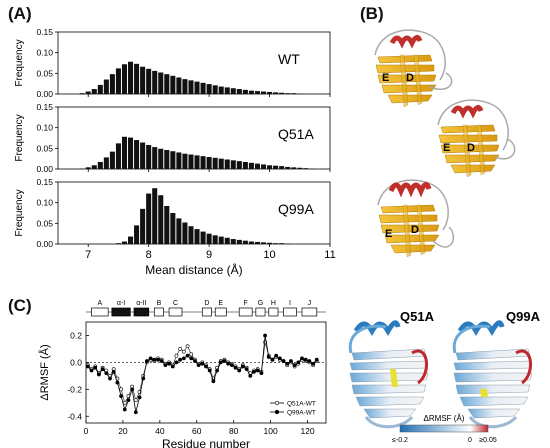 Image resolution: width=550 pixels, height=448 pixels. What do you see at coordinates (44, 128) in the screenshot?
I see `y-tick-label: 0.10` at bounding box center [44, 128].